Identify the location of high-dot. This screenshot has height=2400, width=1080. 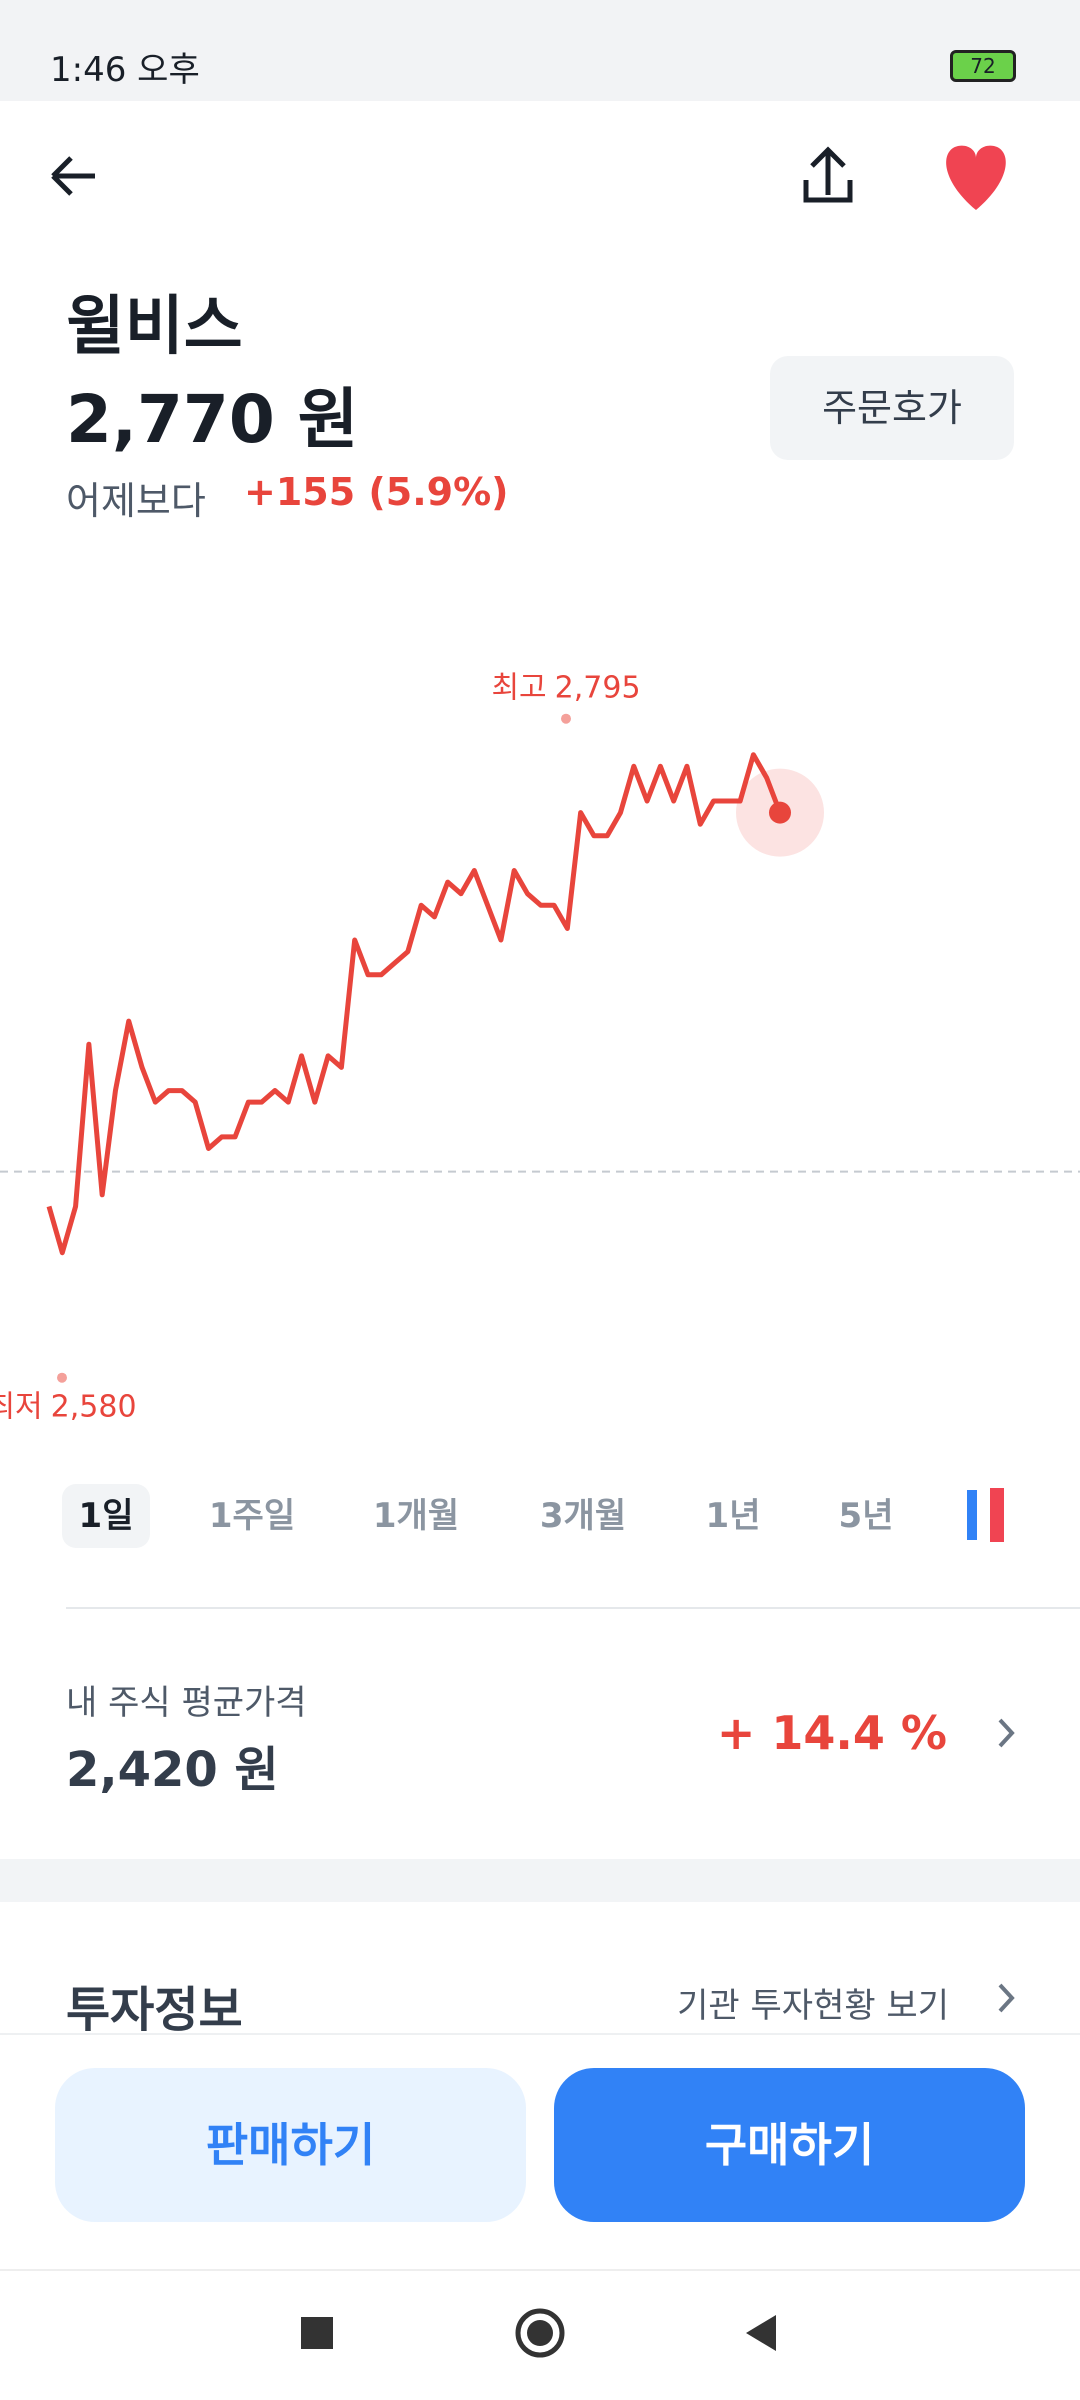
(566, 718).